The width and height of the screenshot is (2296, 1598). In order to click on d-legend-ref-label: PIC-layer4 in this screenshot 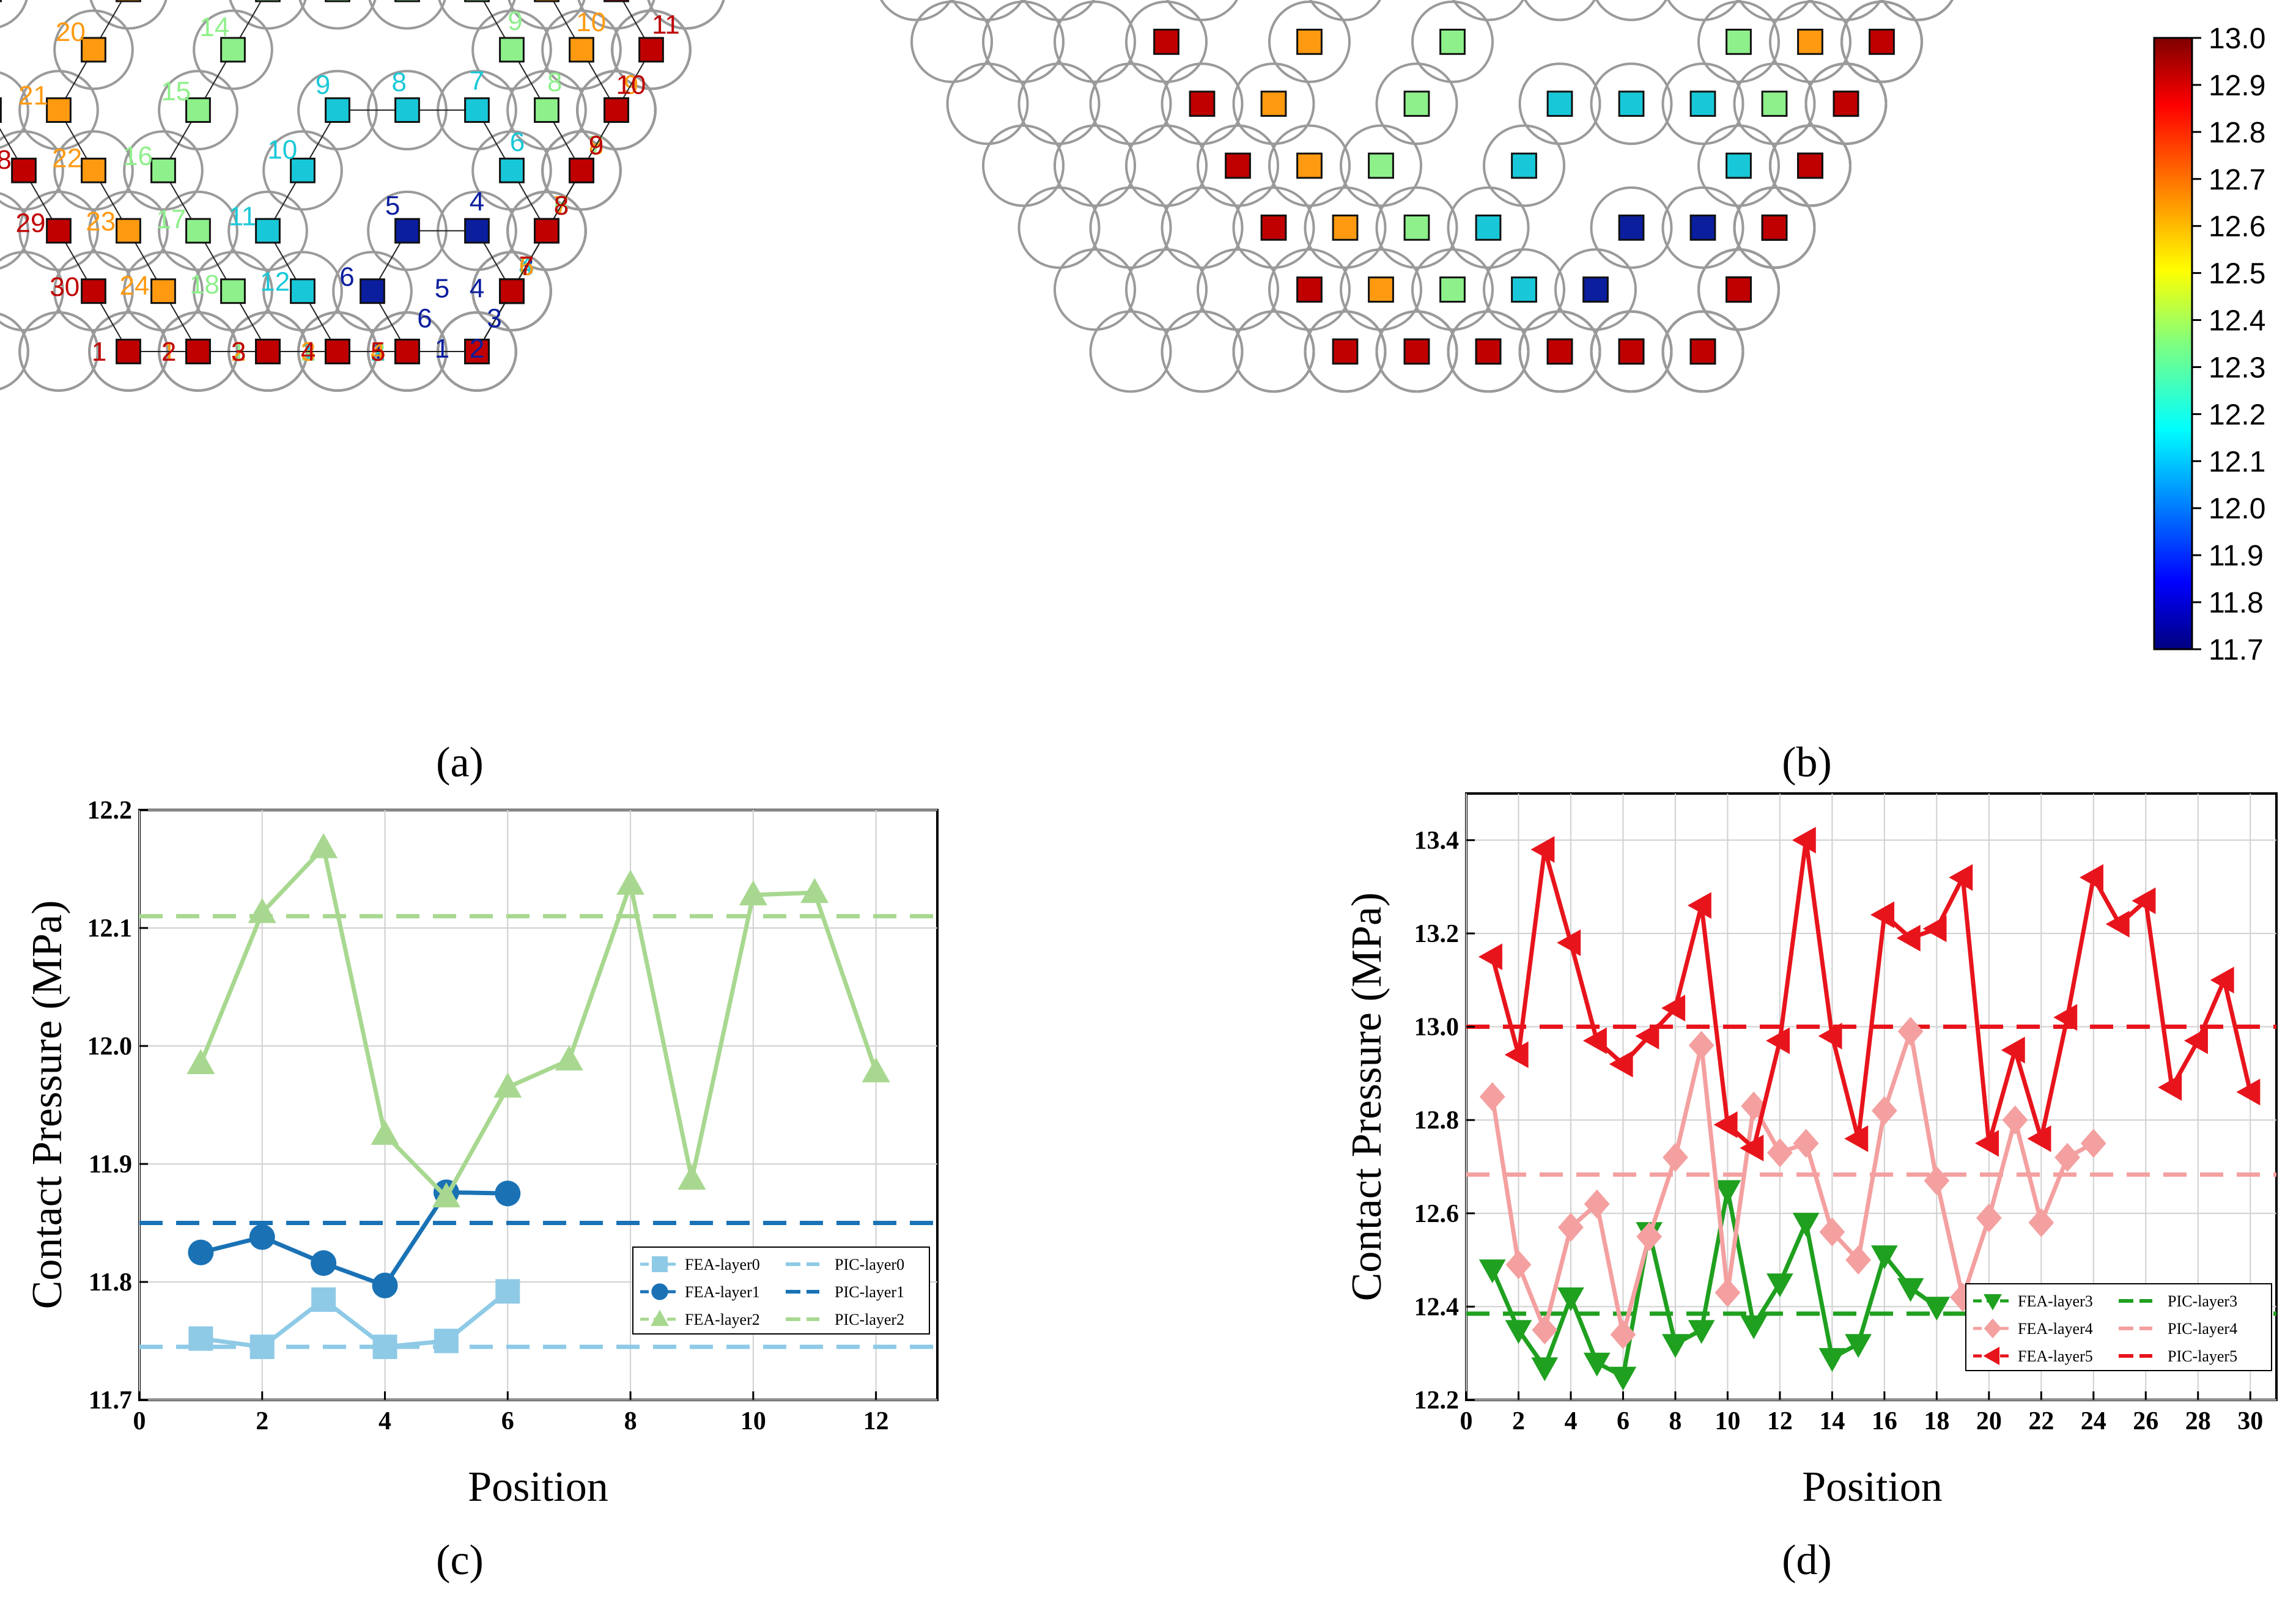, I will do `click(2202, 1329)`.